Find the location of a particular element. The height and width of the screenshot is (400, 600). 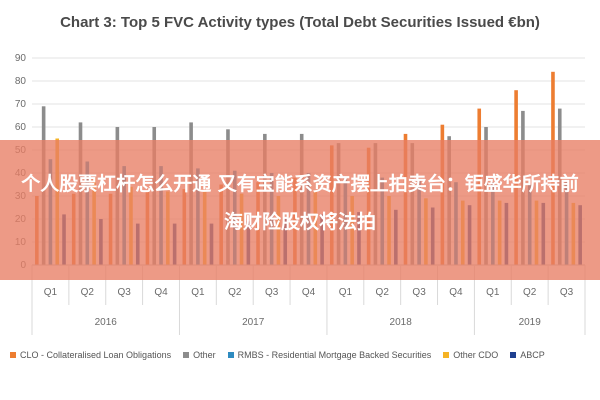

legend-item: Other CDO is located at coordinates (470, 355).